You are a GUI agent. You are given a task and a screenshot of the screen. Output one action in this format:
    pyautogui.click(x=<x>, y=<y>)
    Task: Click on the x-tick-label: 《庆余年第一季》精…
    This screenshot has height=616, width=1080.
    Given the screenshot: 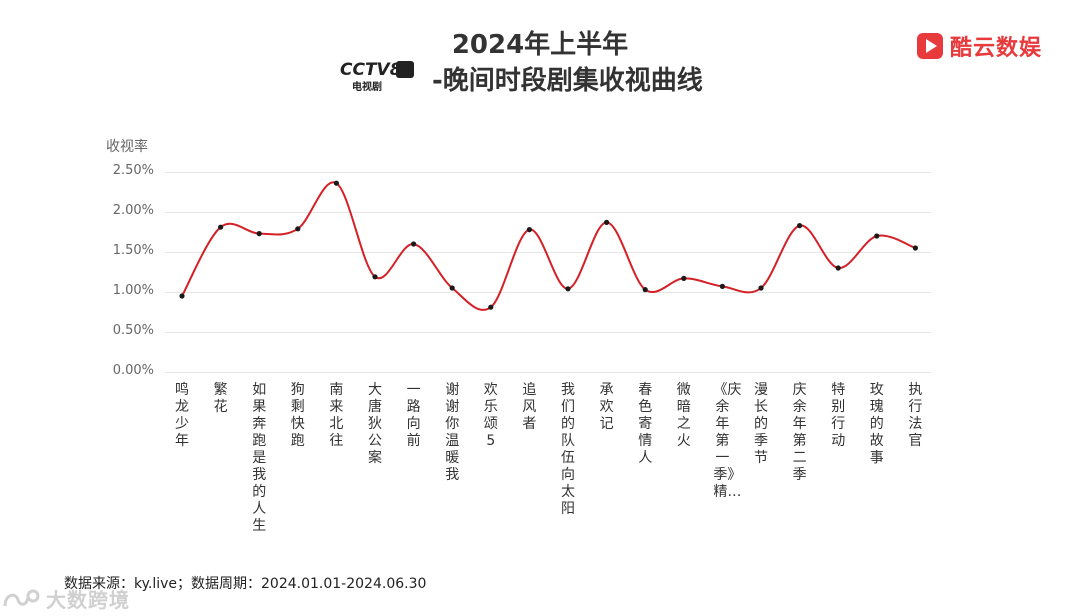 What is the action you would take?
    pyautogui.click(x=727, y=441)
    